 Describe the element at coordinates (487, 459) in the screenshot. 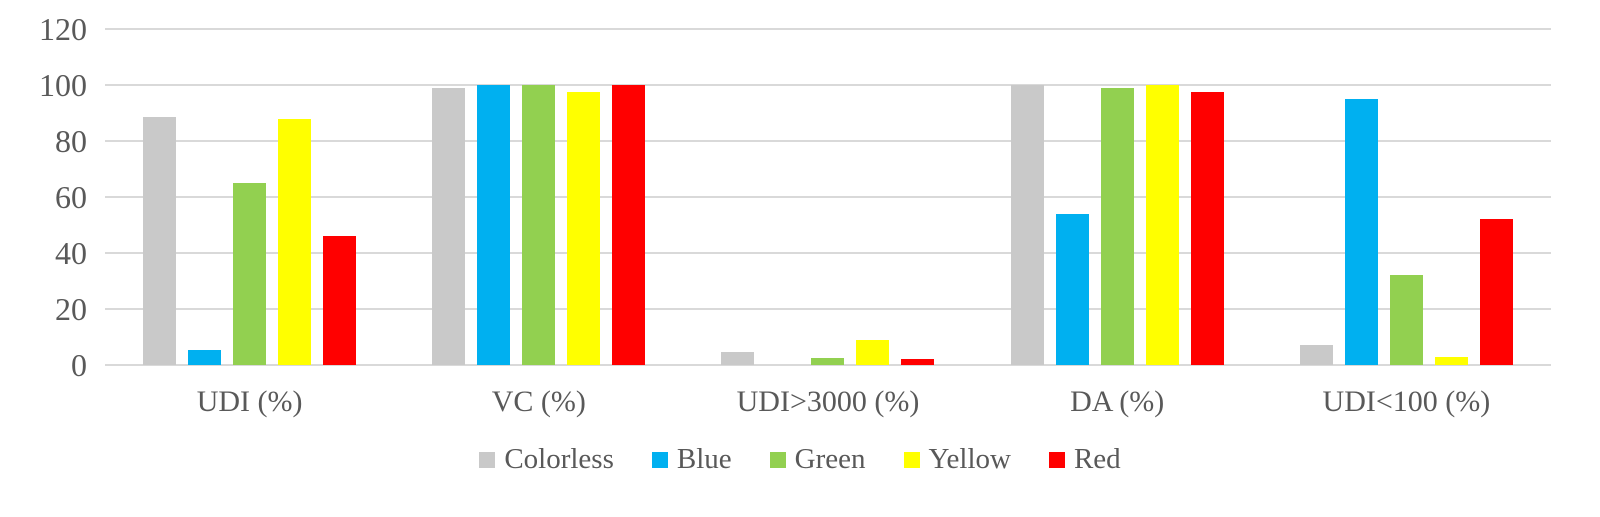

I see `legend-swatch-icon-colorless` at that location.